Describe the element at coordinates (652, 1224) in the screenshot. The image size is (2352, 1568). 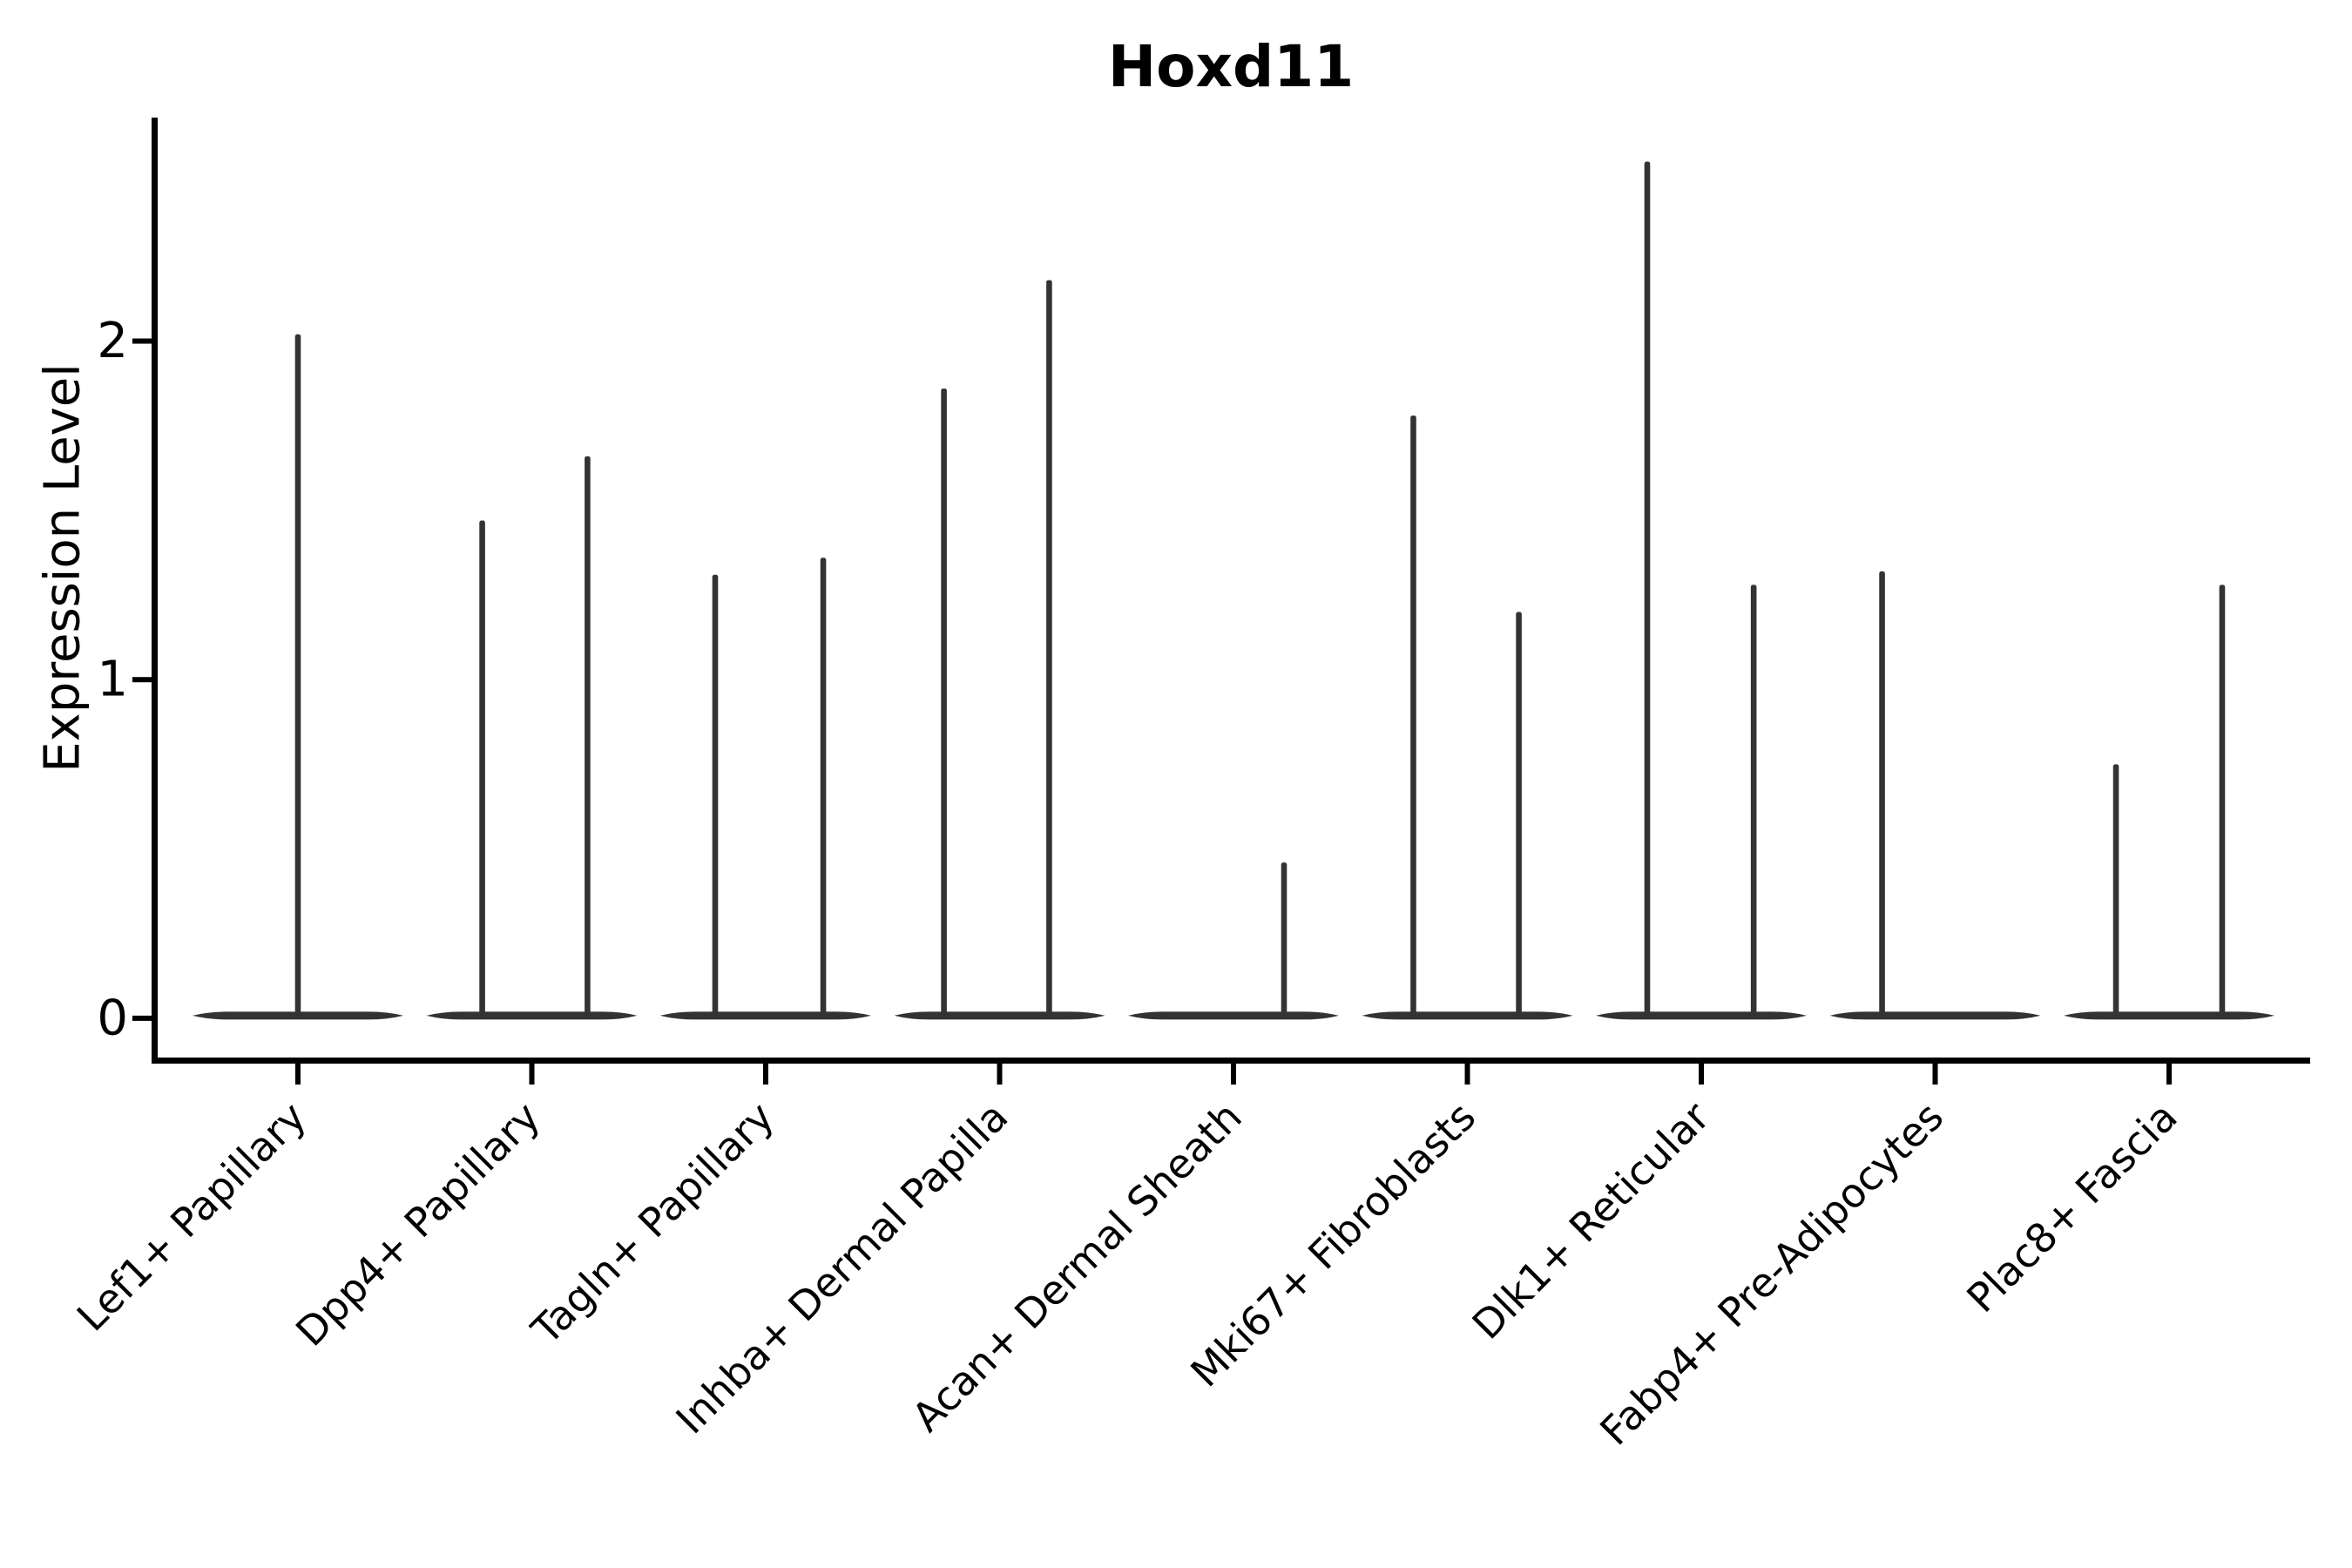
I see `x-tick-label: Tagln+ Papillary` at that location.